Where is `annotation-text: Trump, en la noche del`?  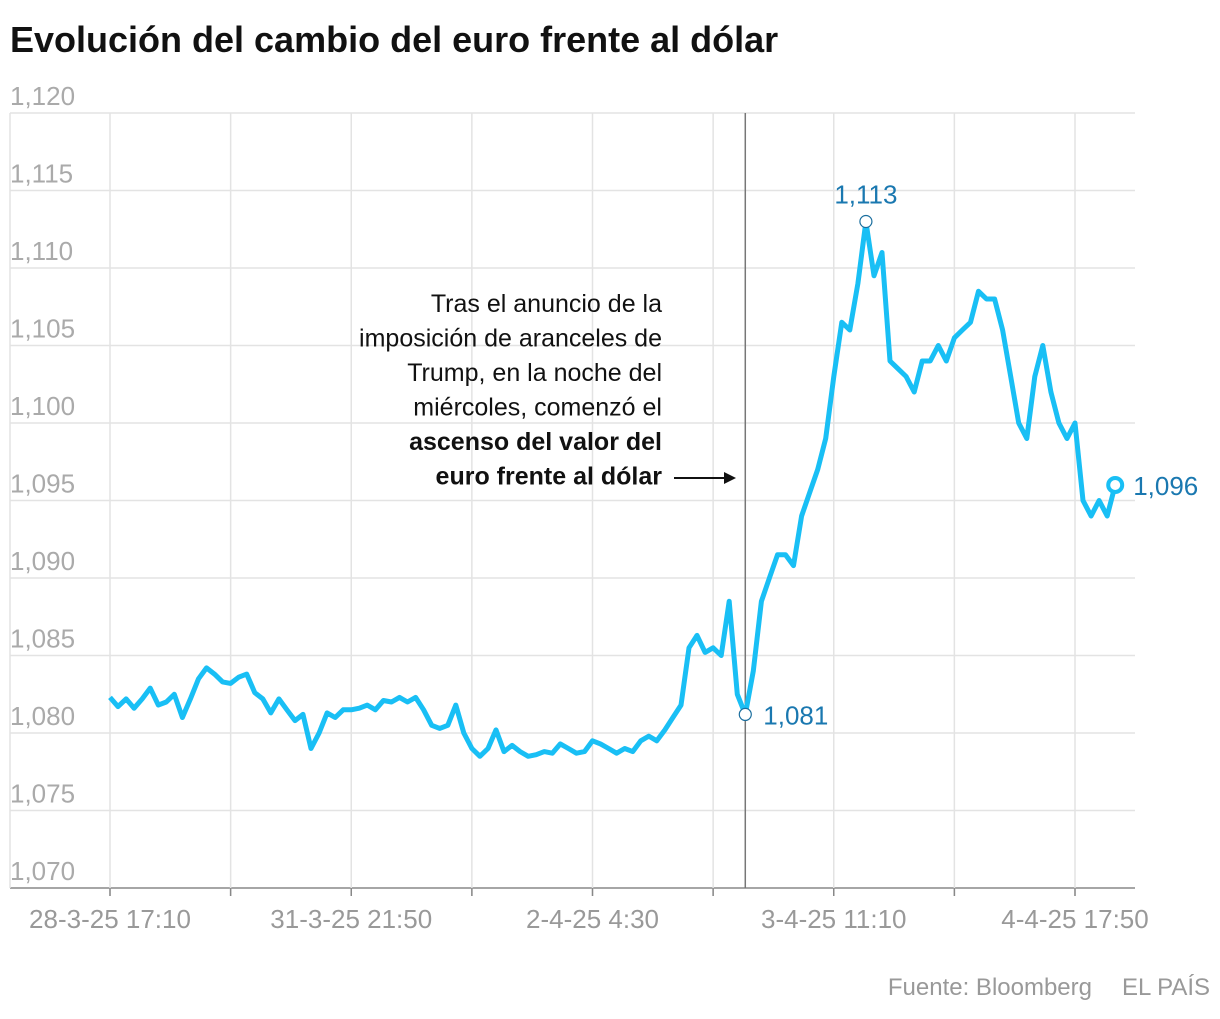
annotation-text: Trump, en la noche del is located at coordinates (534, 373).